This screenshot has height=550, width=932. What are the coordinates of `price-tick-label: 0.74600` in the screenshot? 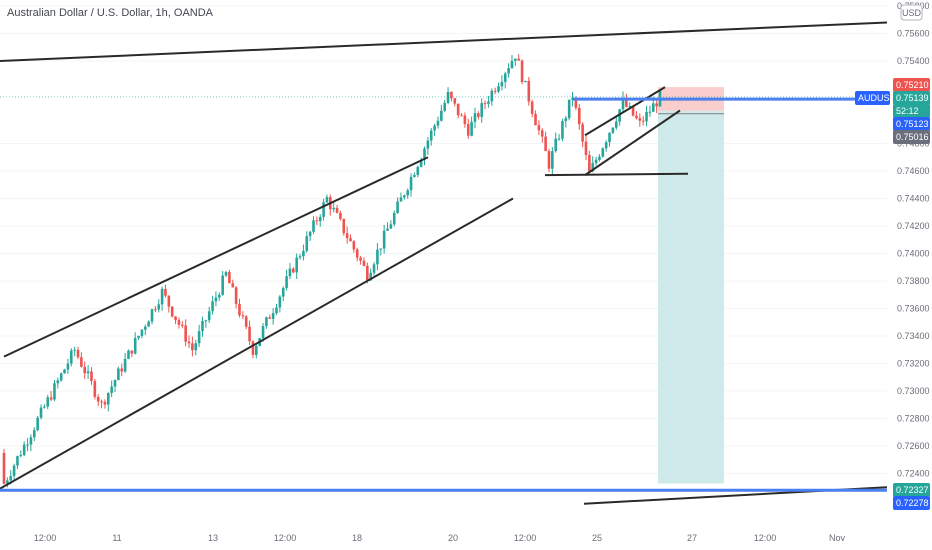 It's located at (913, 171).